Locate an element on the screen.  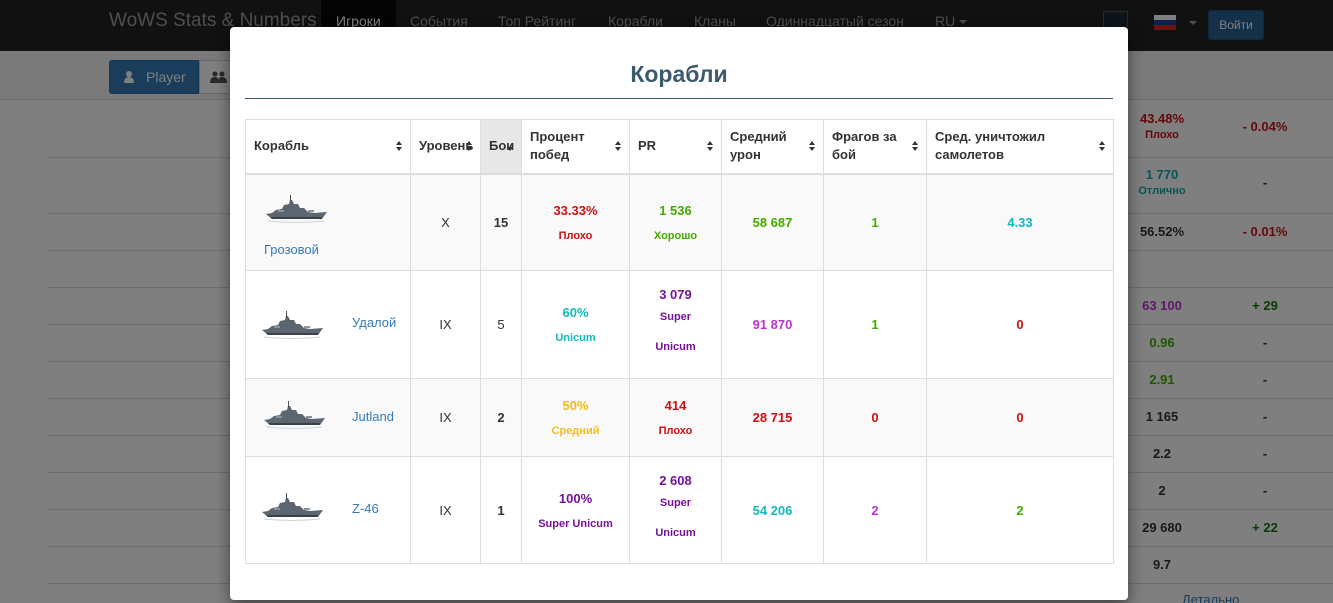
header-label: Сред. уничтожил самолетов is located at coordinates (990, 146).